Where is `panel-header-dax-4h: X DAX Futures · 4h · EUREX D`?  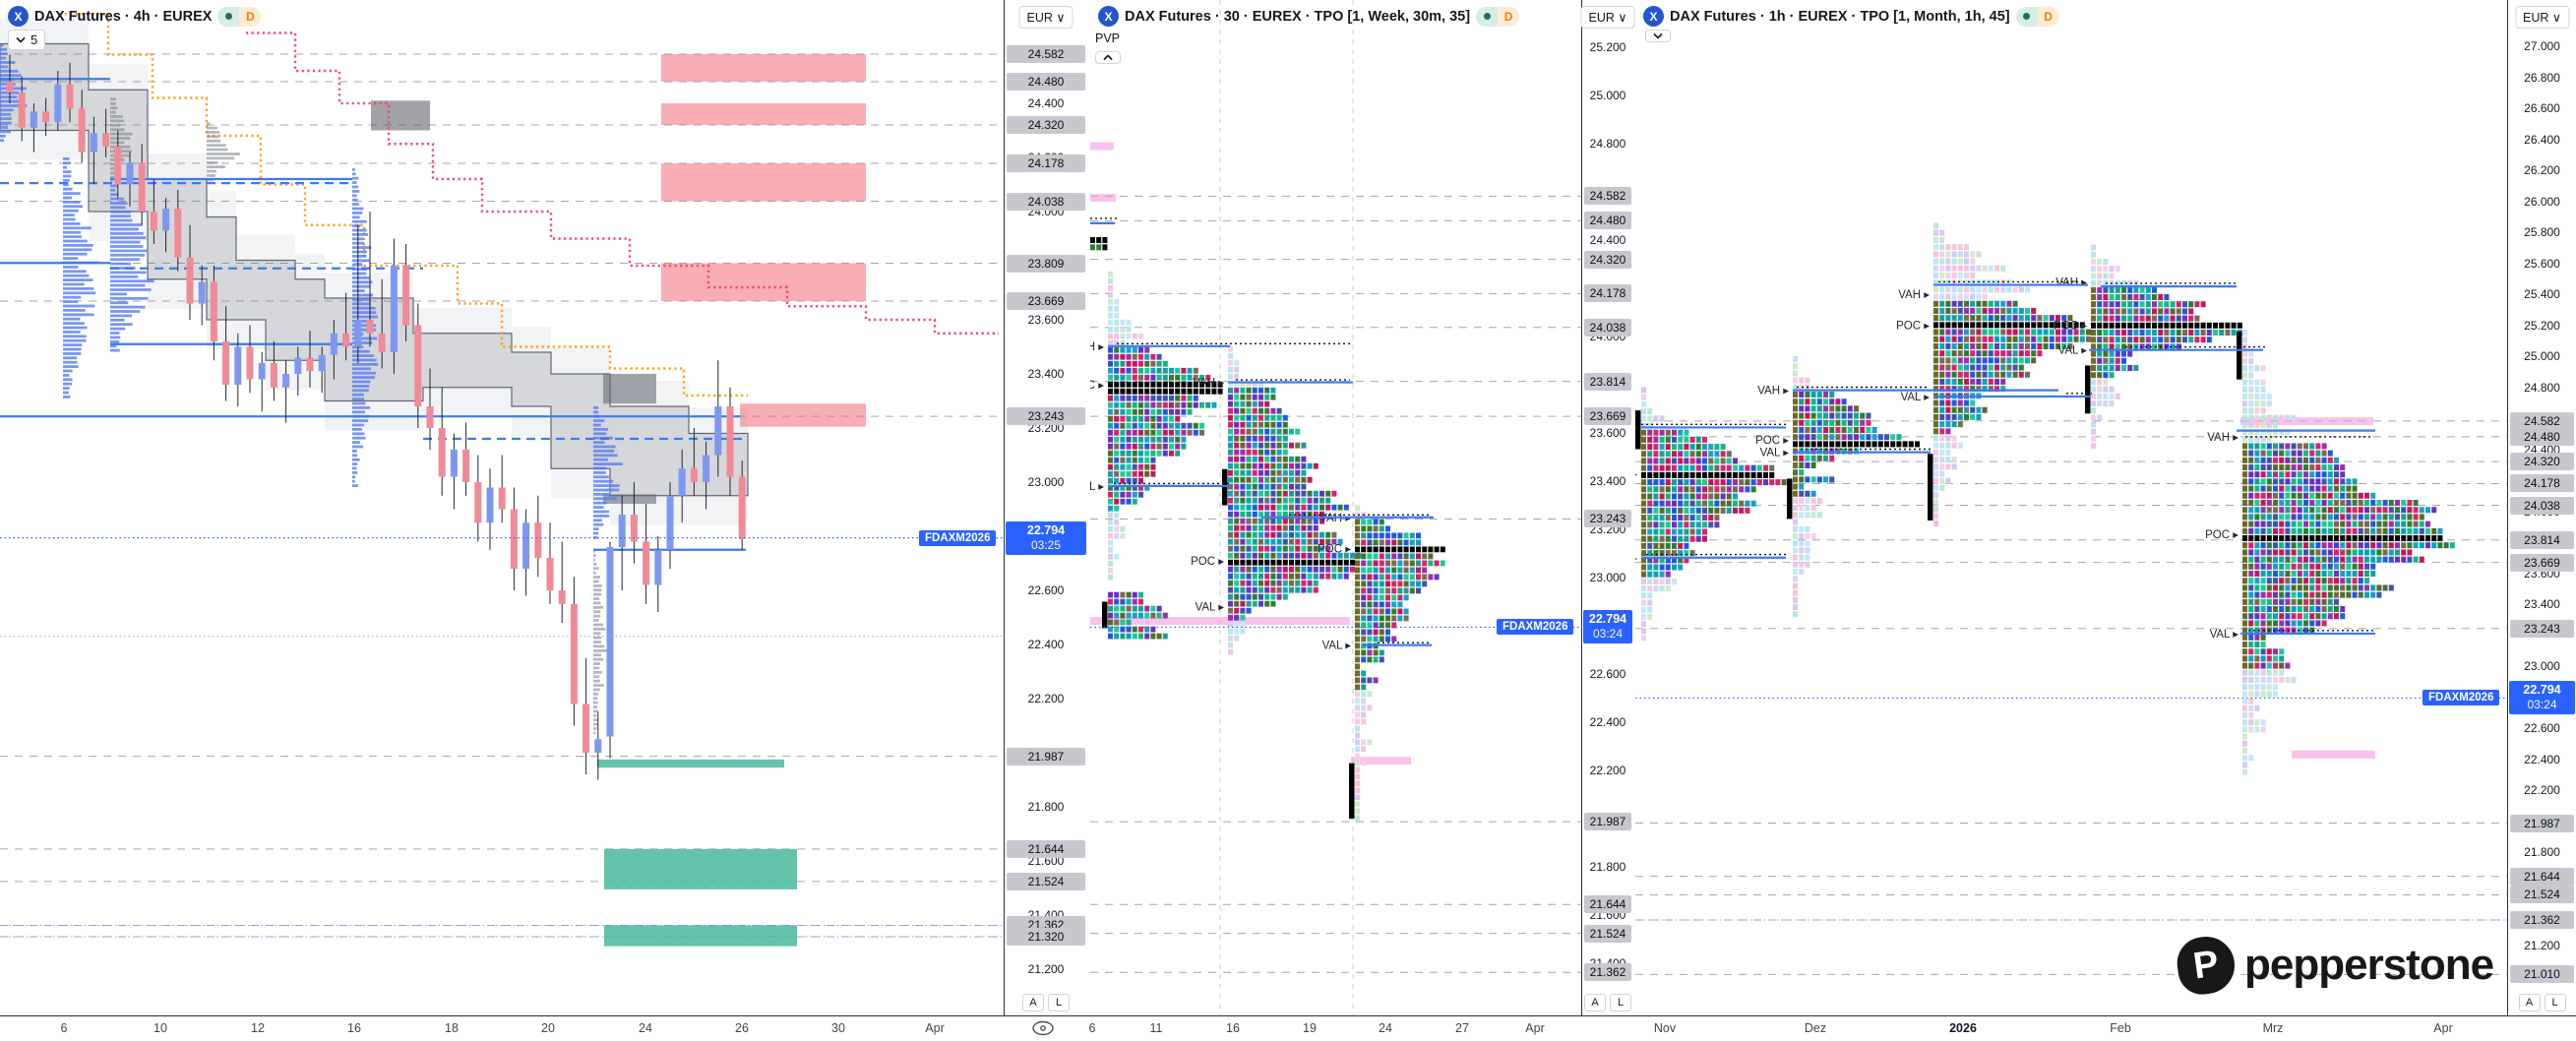 panel-header-dax-4h: X DAX Futures · 4h · EUREX D is located at coordinates (135, 16).